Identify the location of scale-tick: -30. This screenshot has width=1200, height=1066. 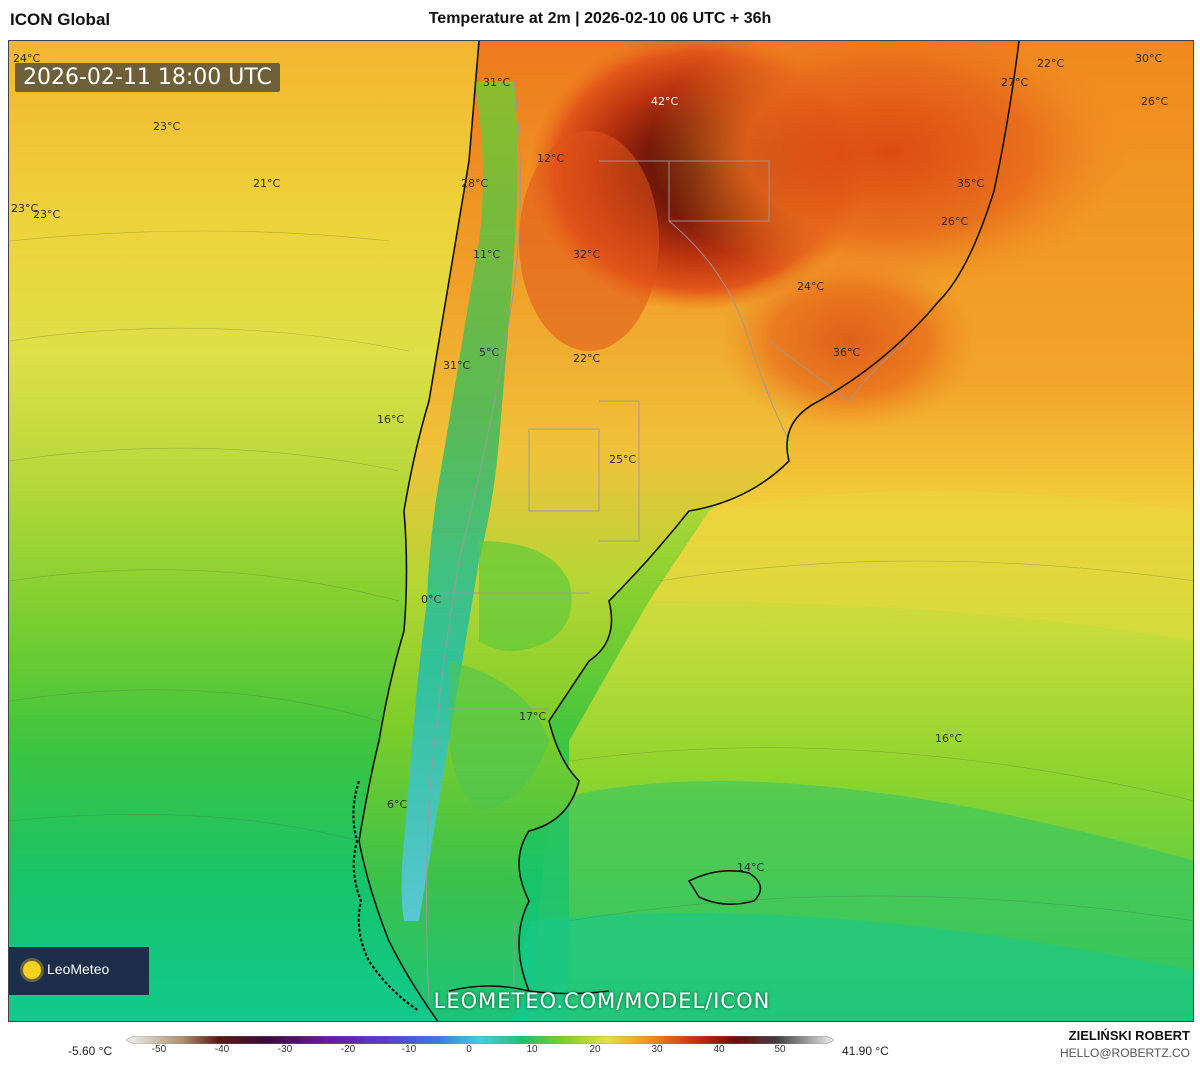
(285, 1049).